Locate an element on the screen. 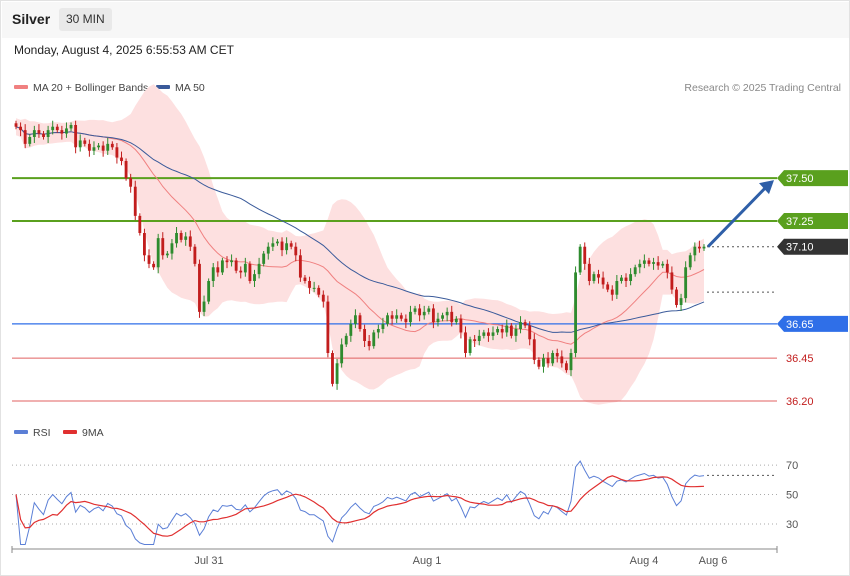 The image size is (850, 576). rsi-line is located at coordinates (360, 502).